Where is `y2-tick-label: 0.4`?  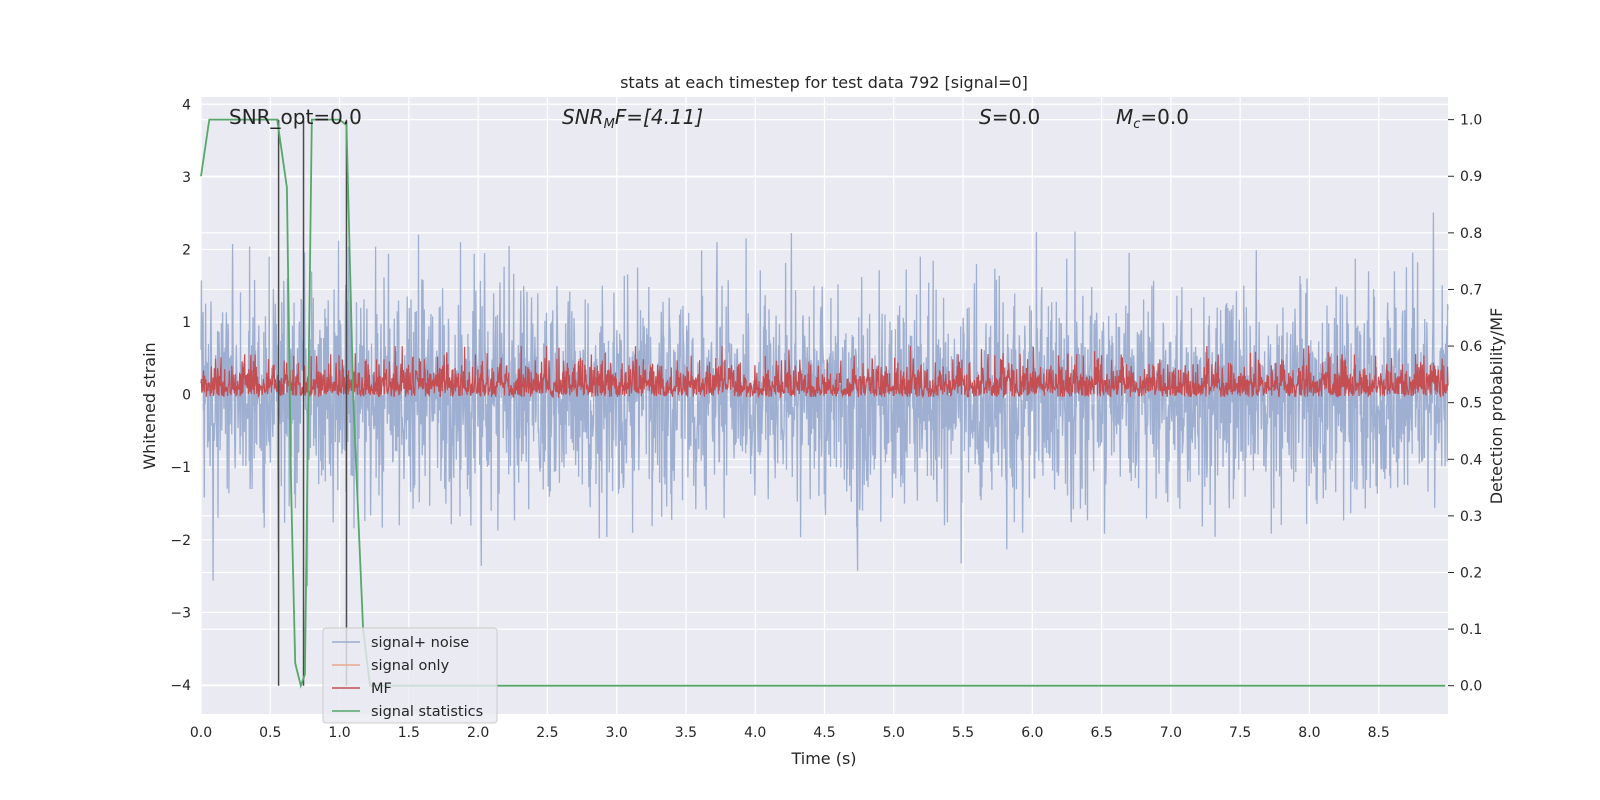 y2-tick-label: 0.4 is located at coordinates (1471, 460).